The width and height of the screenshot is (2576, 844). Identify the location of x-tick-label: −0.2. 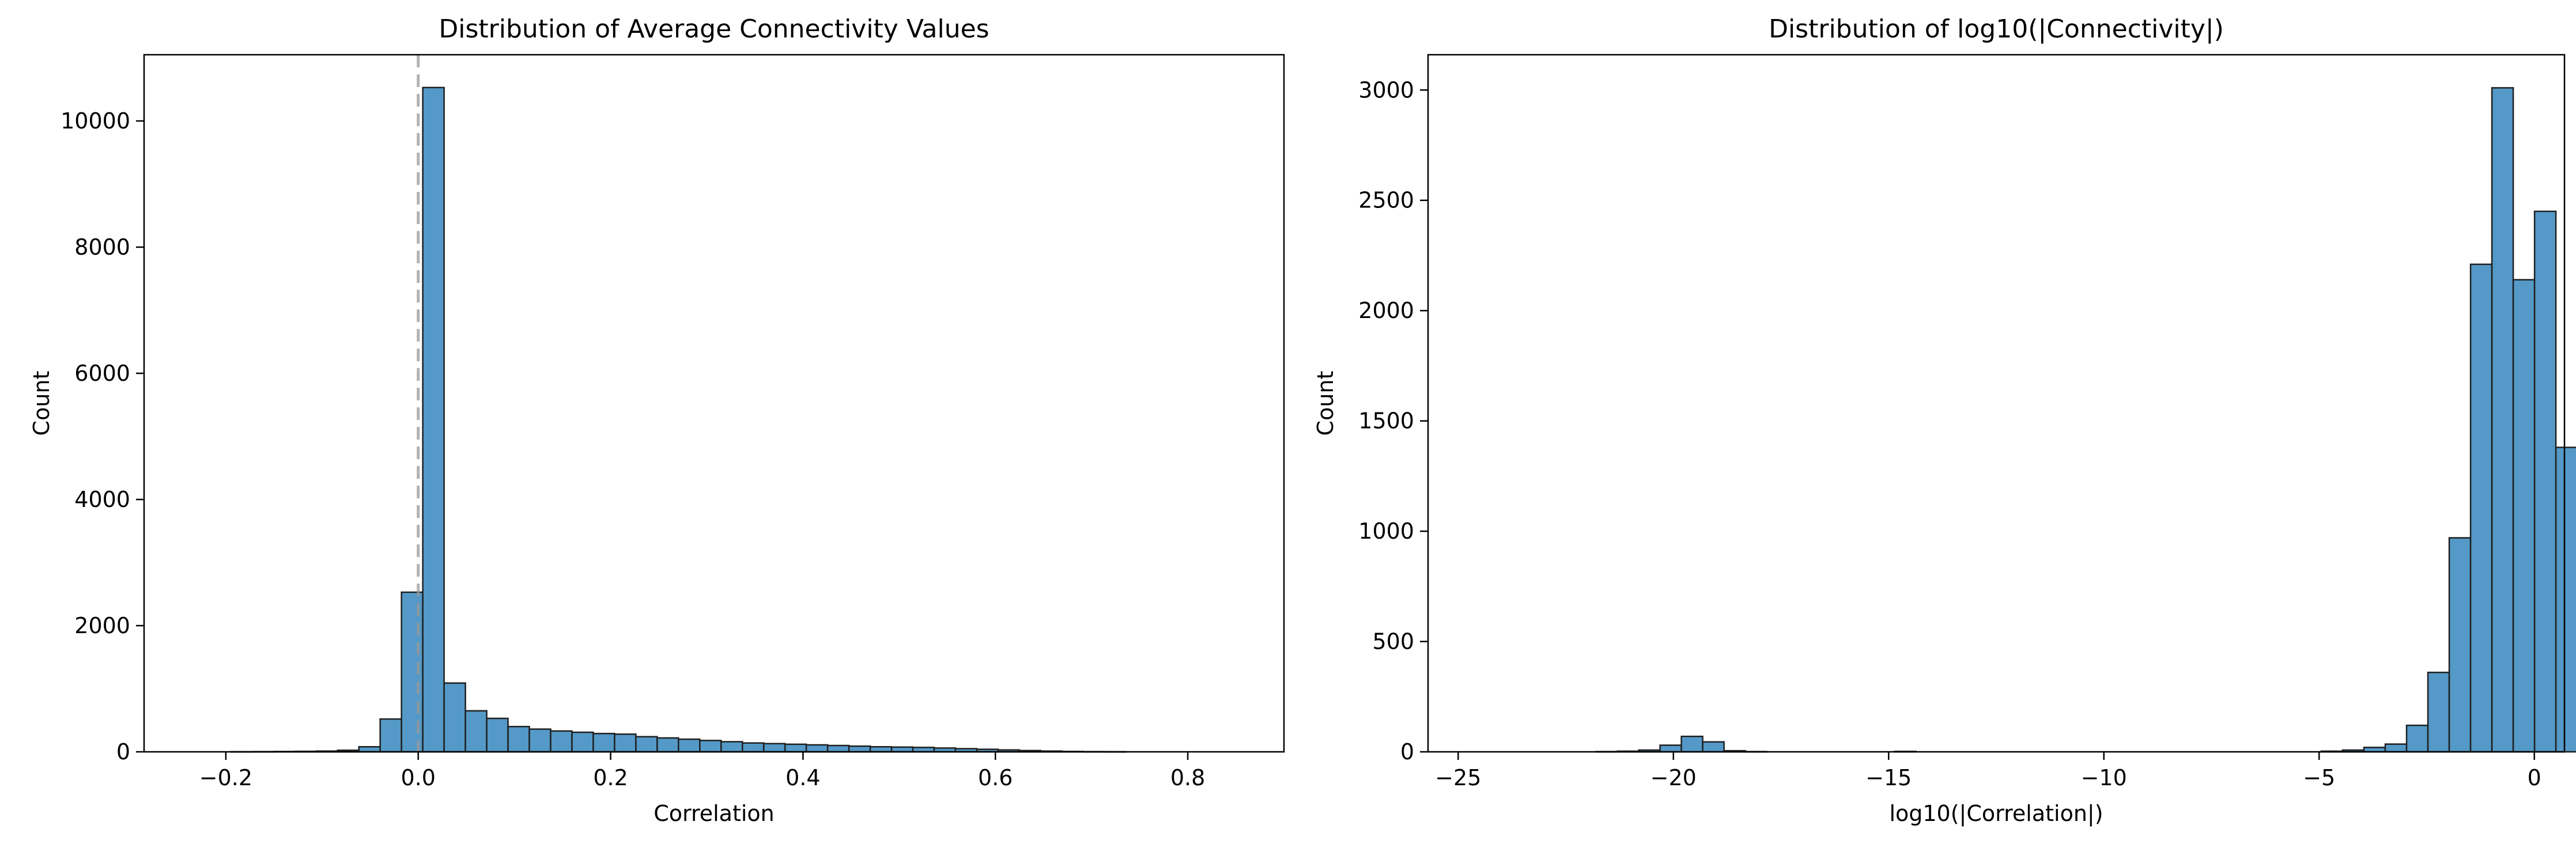
(225, 777).